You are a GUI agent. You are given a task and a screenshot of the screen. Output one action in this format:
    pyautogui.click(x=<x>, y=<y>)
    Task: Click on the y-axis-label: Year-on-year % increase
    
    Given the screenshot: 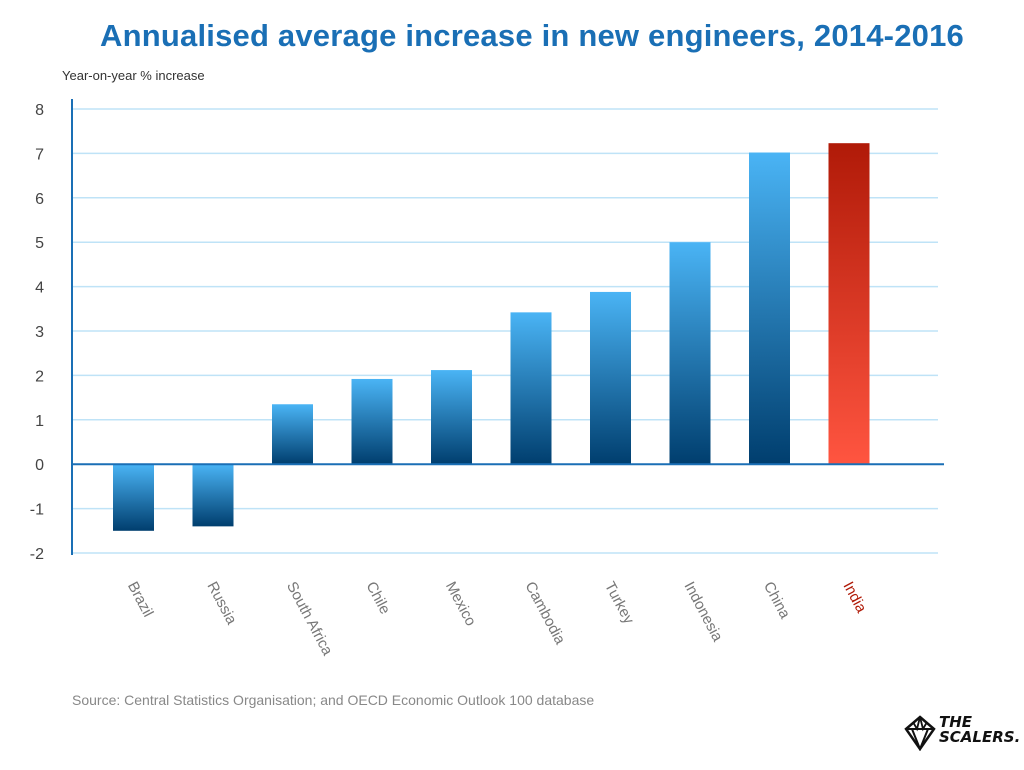 What is the action you would take?
    pyautogui.click(x=133, y=75)
    